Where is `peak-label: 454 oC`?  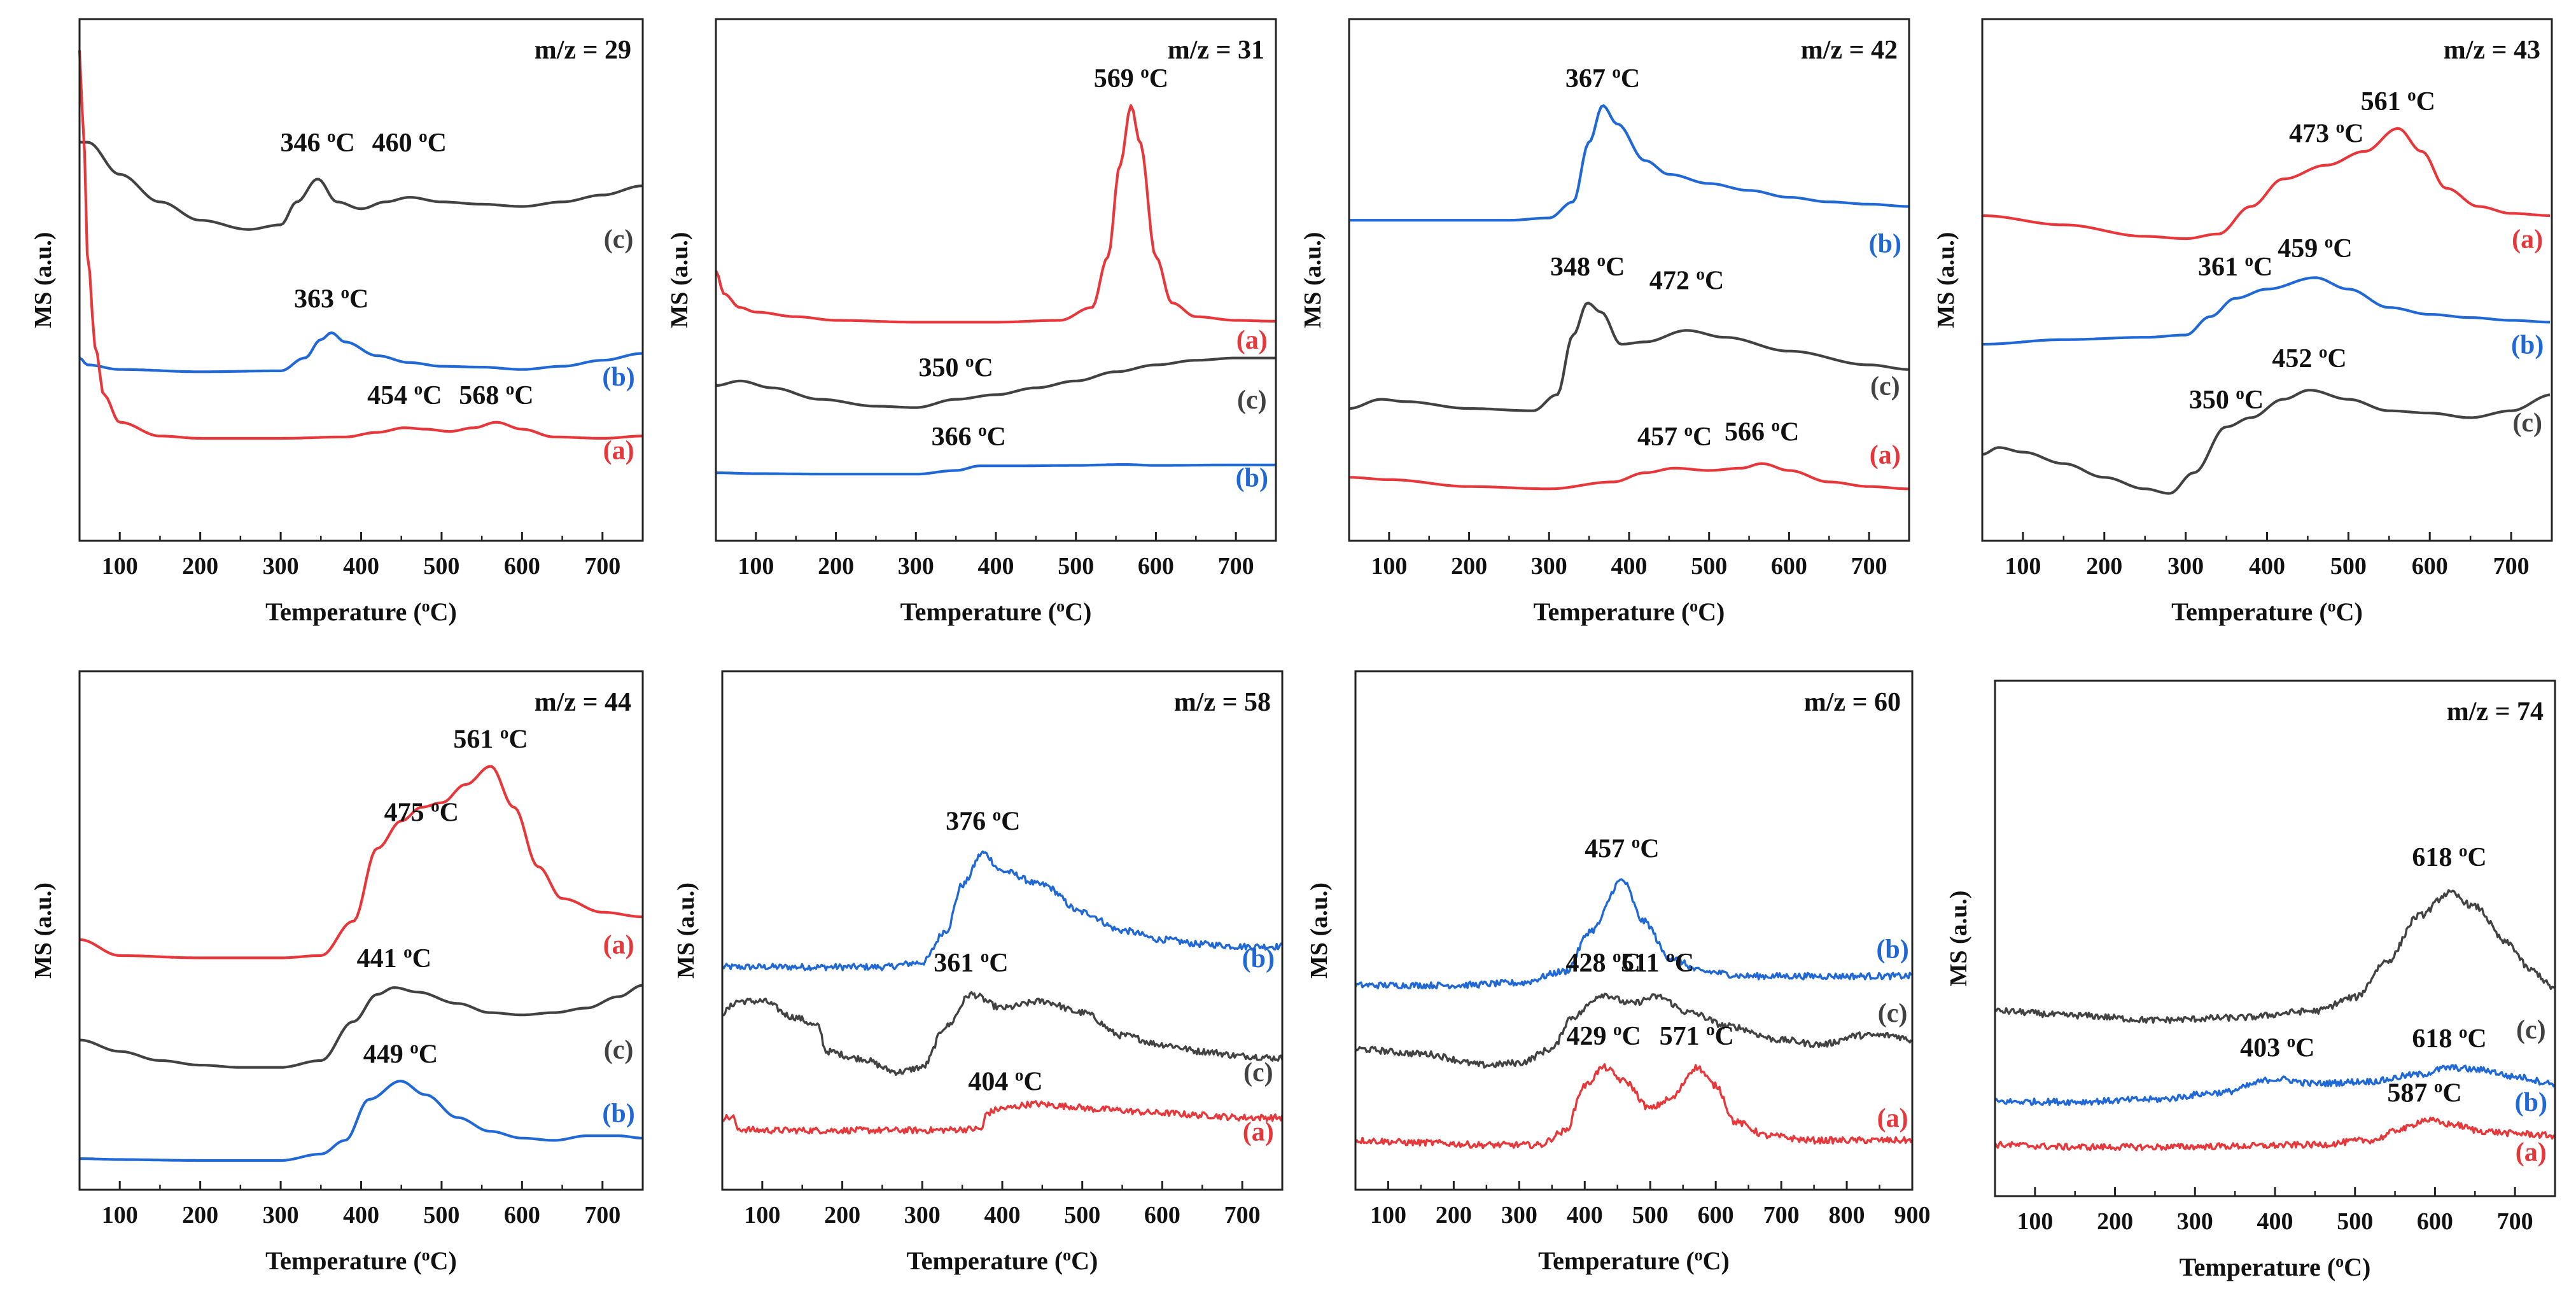 peak-label: 454 oC is located at coordinates (404, 394).